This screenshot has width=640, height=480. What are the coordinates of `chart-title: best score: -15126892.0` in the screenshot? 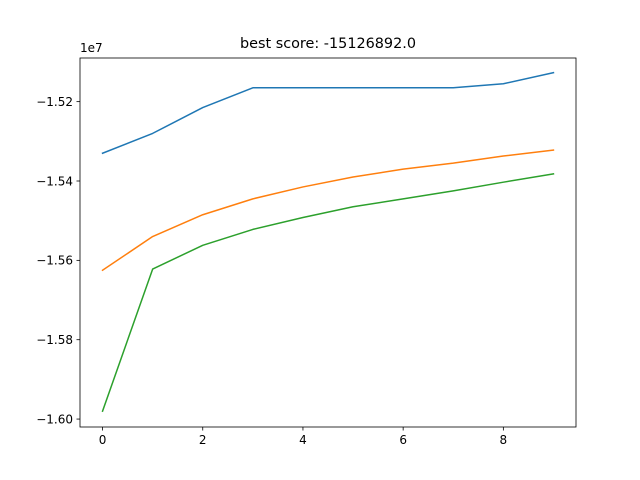 It's located at (328, 44).